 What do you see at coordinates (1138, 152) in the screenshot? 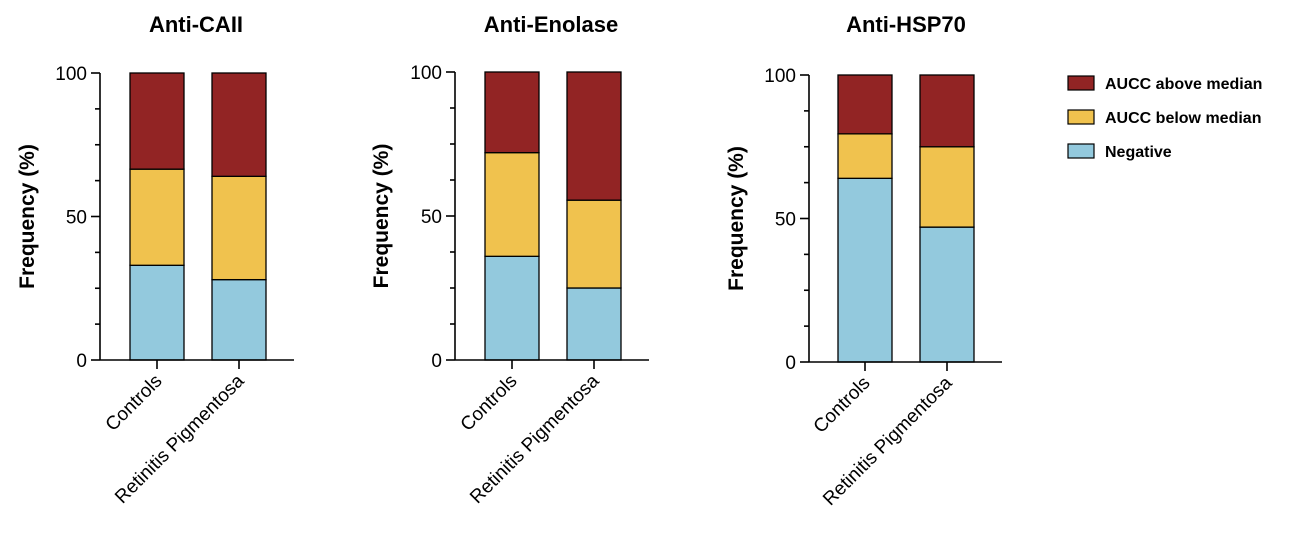
I see `legend-label-negative: Negative` at bounding box center [1138, 152].